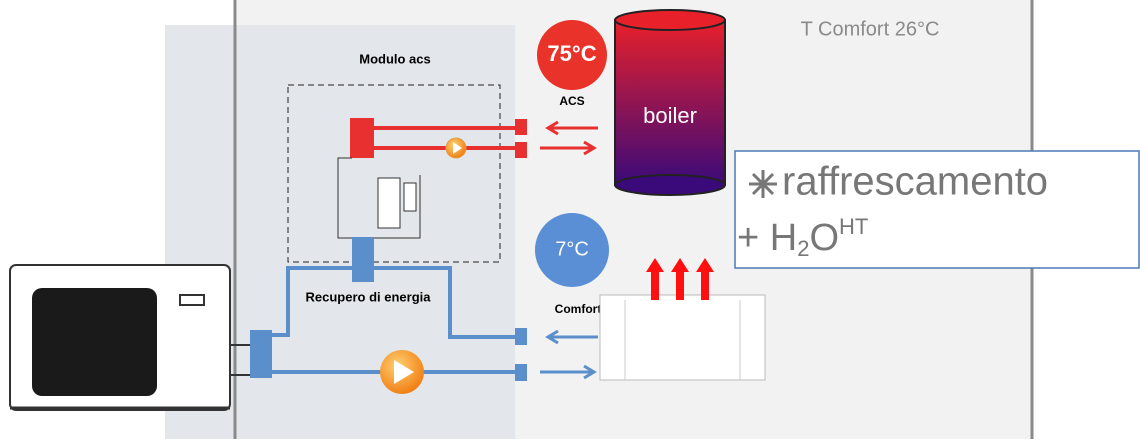 The image size is (1140, 444). What do you see at coordinates (767, 238) in the screenshot?
I see `formula-prefix: + H` at bounding box center [767, 238].